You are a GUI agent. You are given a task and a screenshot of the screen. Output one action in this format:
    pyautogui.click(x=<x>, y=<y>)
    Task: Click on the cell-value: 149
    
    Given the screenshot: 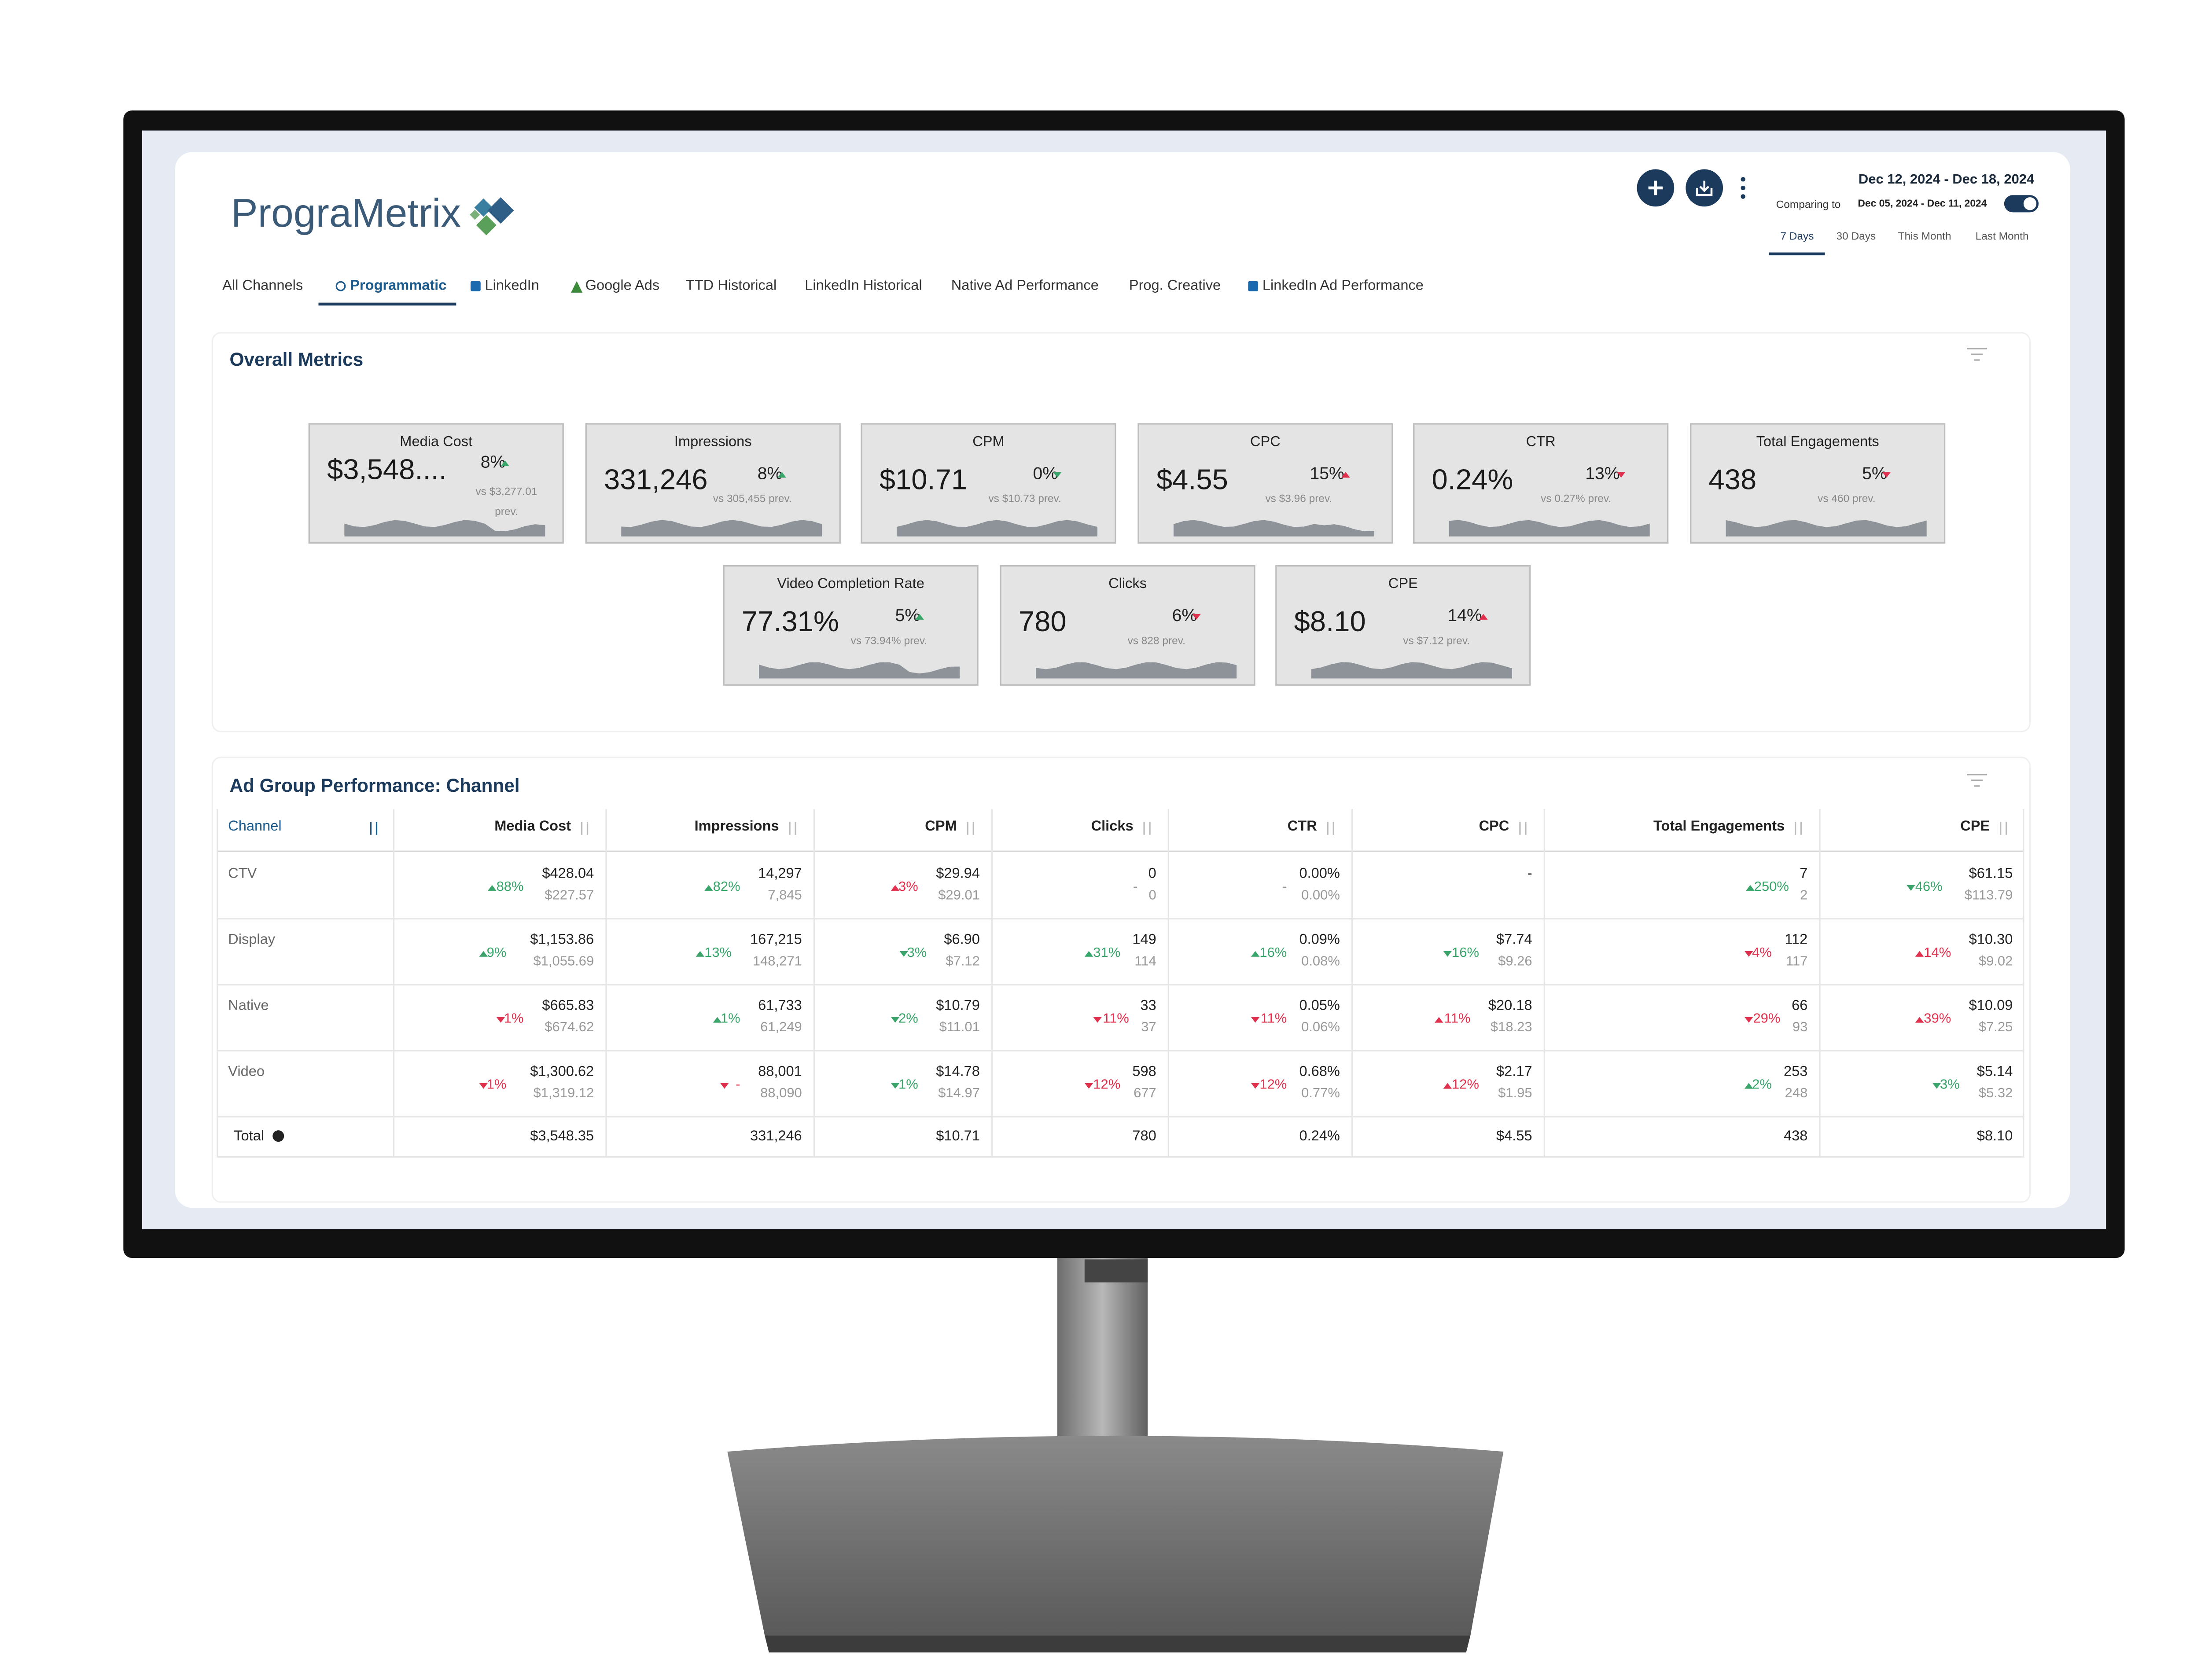 What is the action you would take?
    pyautogui.click(x=1144, y=940)
    